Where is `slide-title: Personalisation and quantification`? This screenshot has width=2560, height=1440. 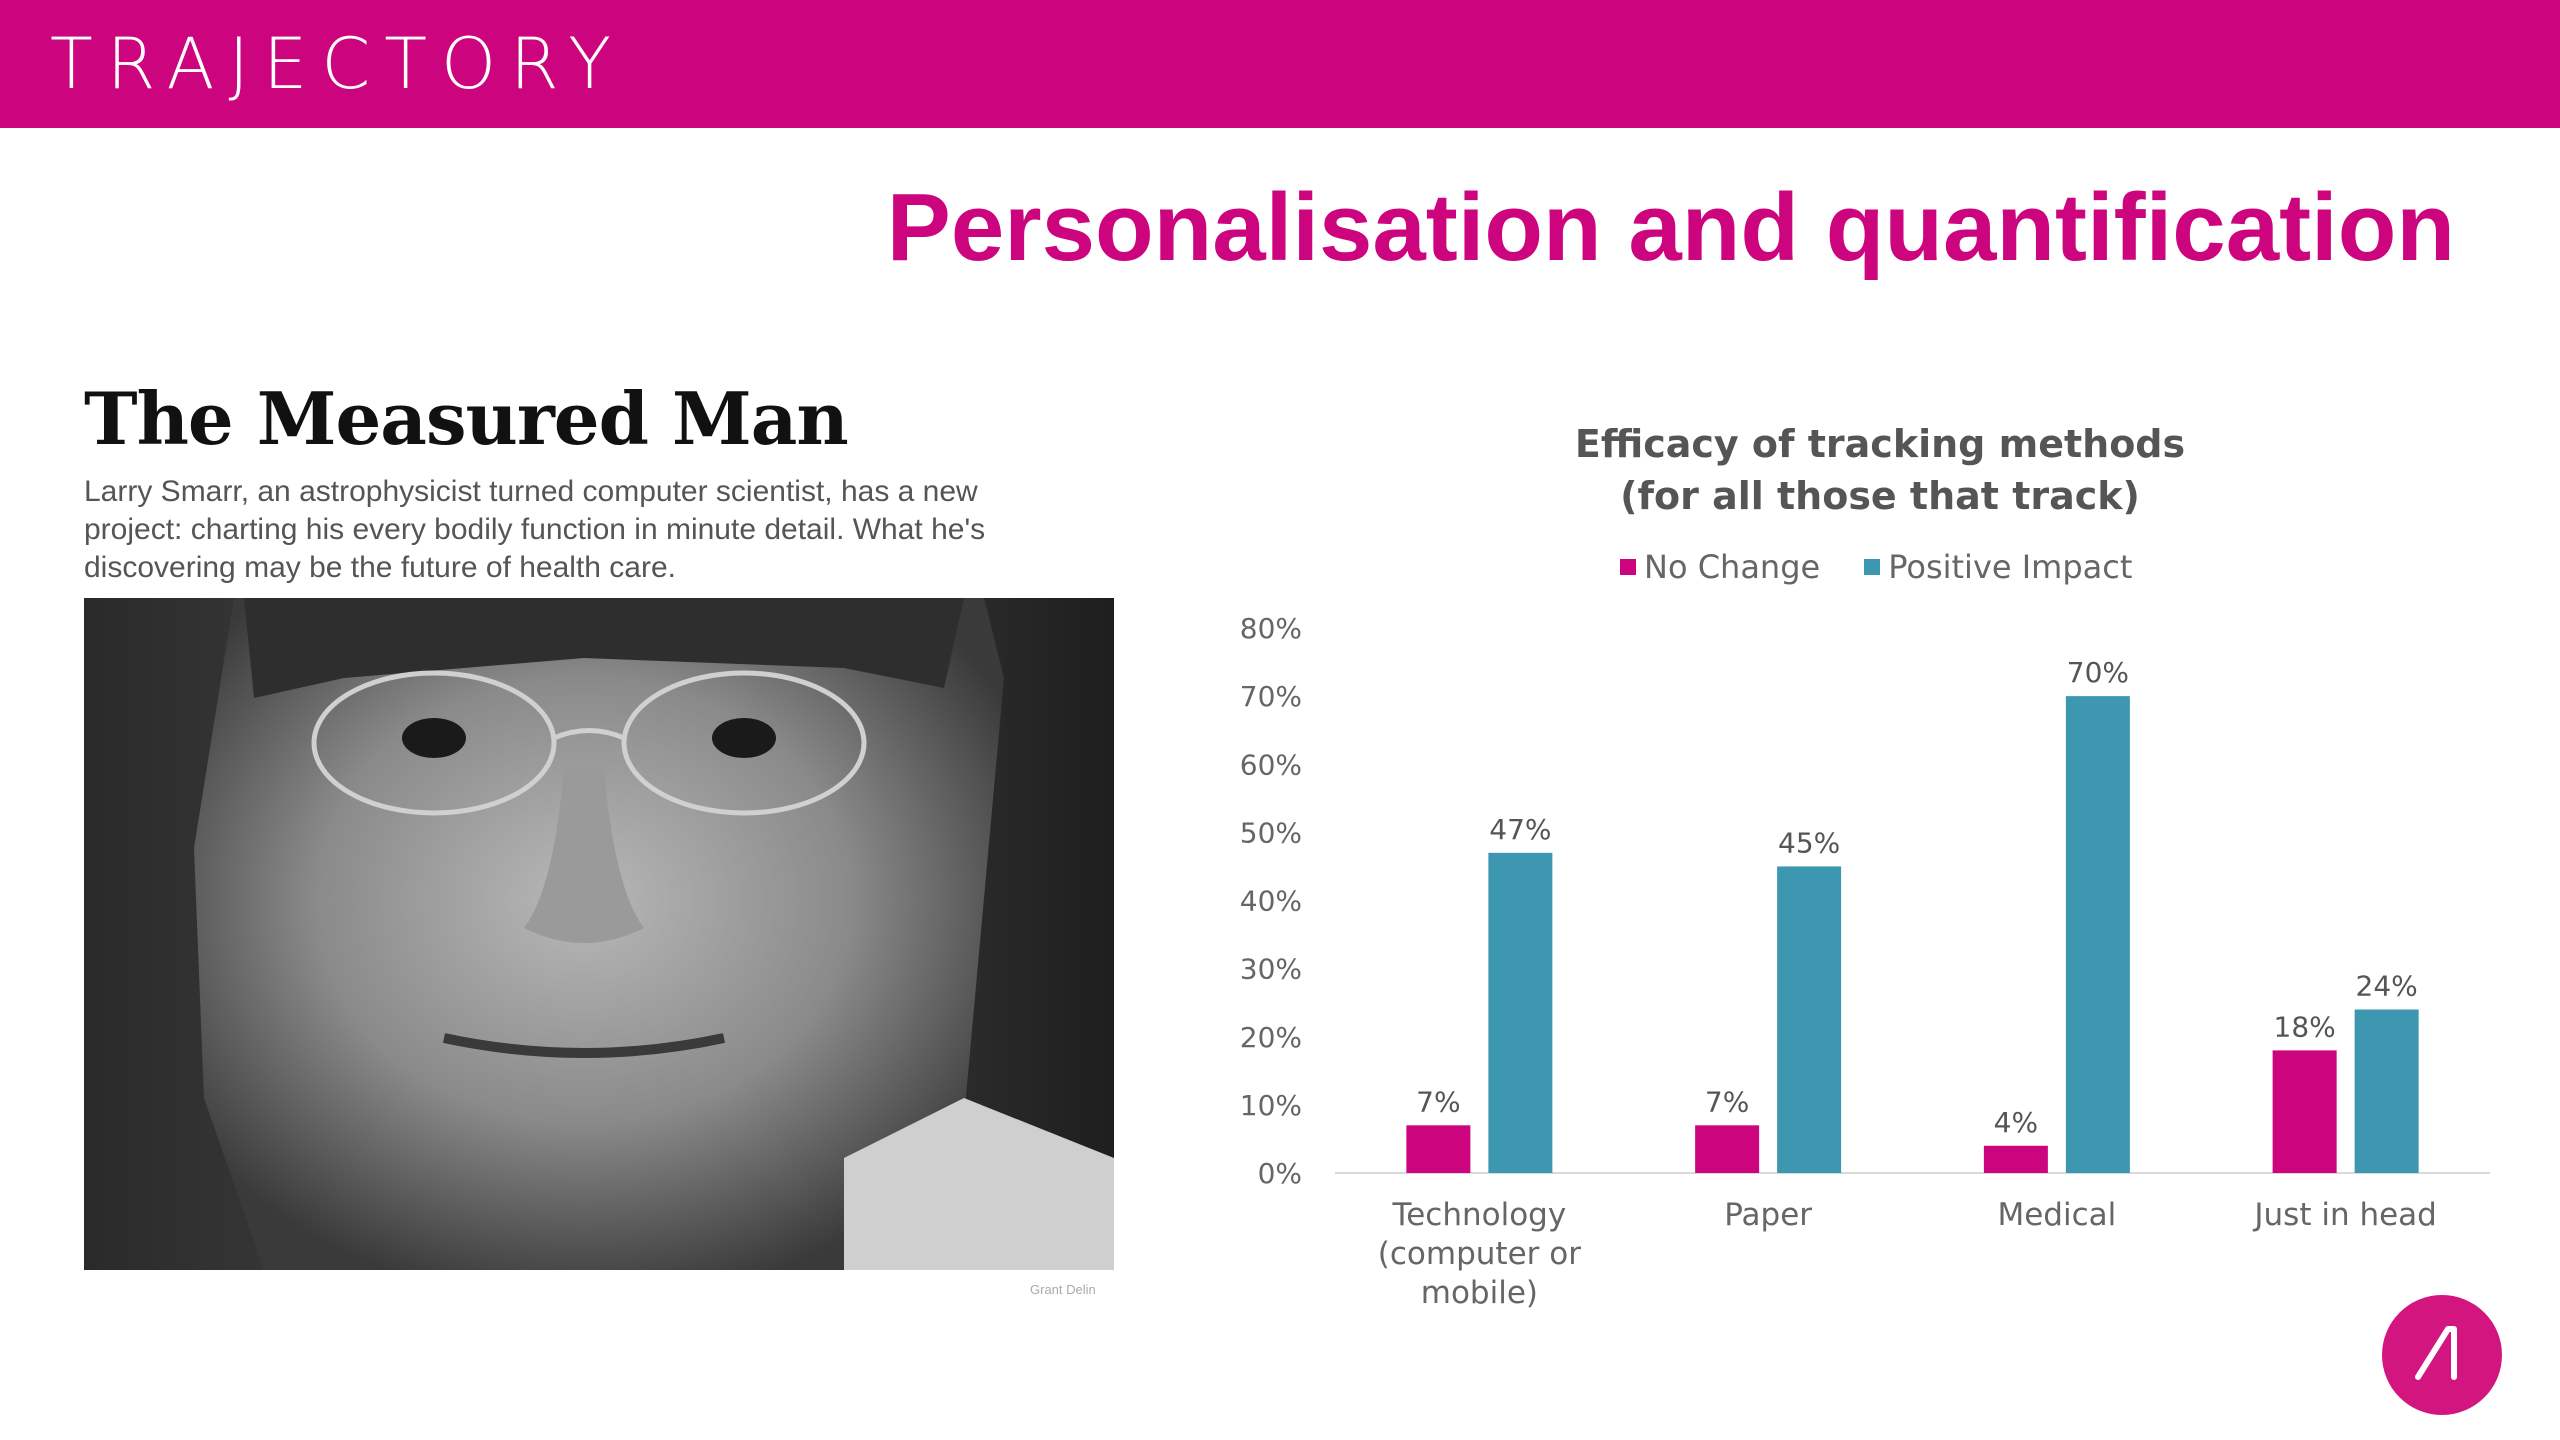 slide-title: Personalisation and quantification is located at coordinates (1670, 227).